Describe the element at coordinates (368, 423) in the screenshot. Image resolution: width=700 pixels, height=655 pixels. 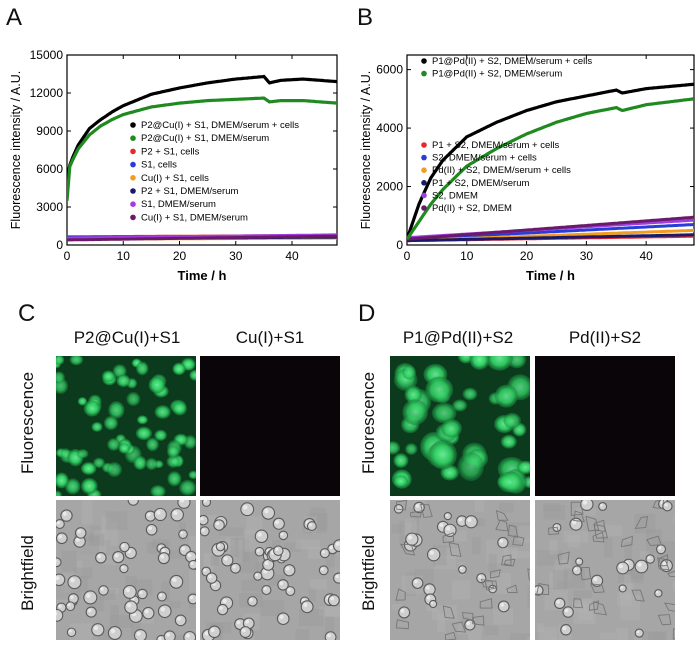
I see `row-label-fluorescence-d: Fluorescence` at that location.